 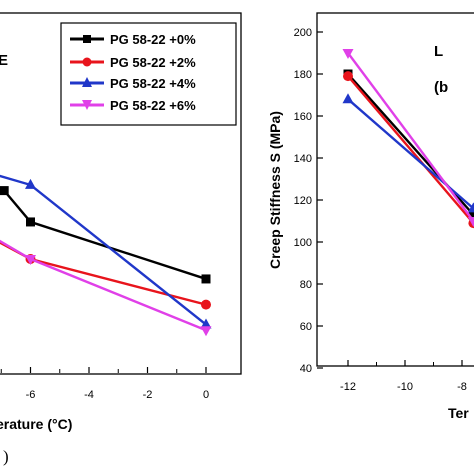 I want to click on right-y-axis-label: Creep Stiffness S (MPa), so click(x=275, y=190).